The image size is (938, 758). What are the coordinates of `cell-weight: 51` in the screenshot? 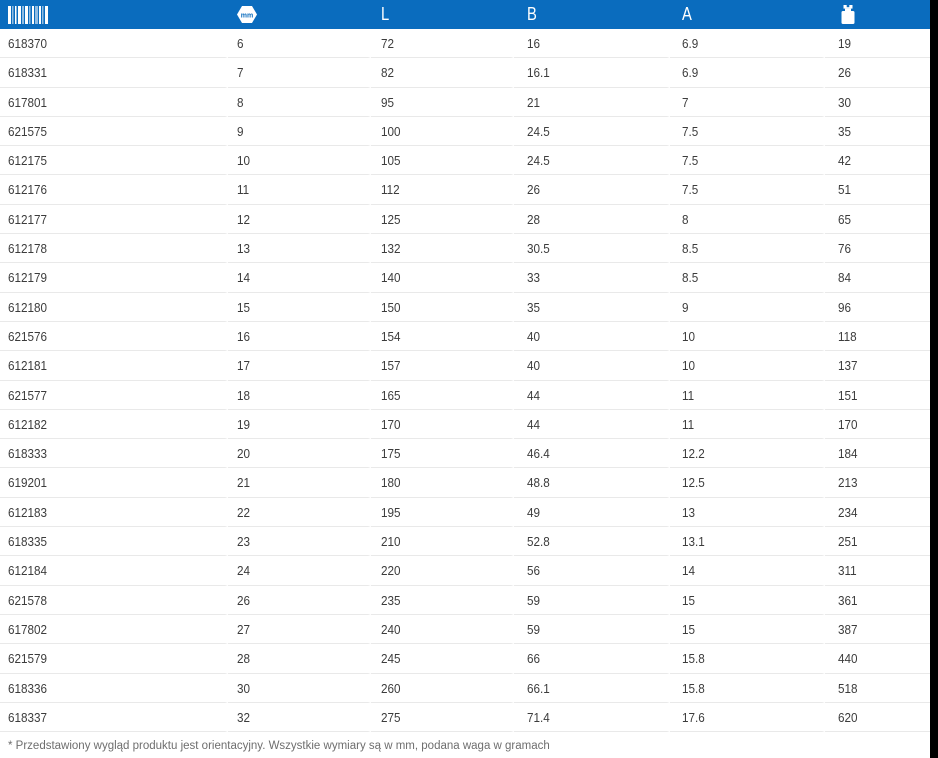 It's located at (877, 190).